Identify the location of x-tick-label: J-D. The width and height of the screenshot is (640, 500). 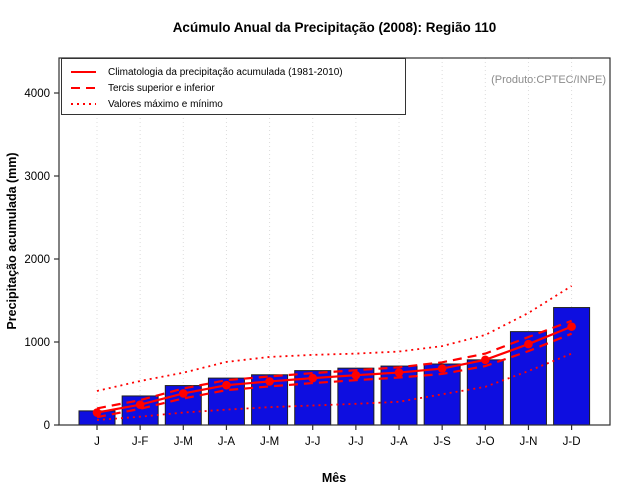
(572, 442).